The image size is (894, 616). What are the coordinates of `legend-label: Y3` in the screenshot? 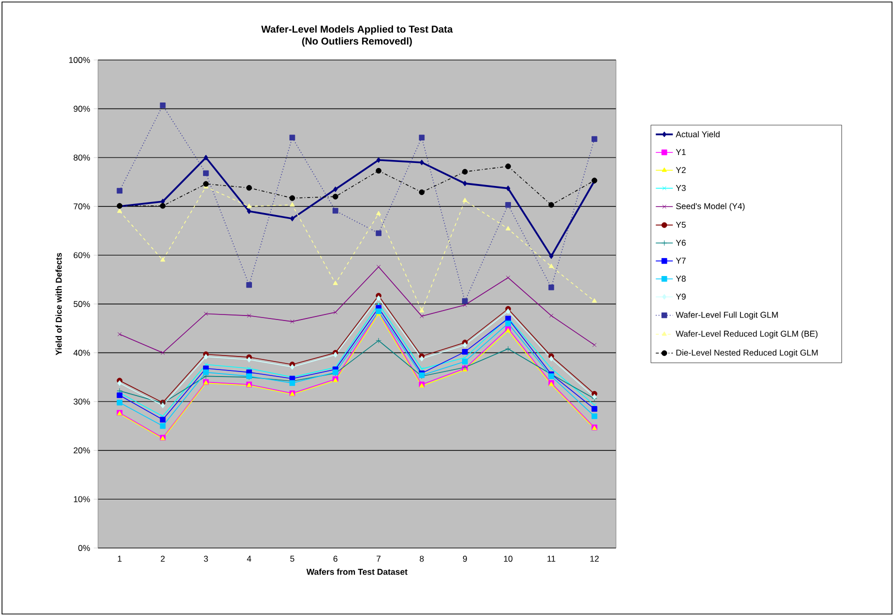 It's located at (681, 187).